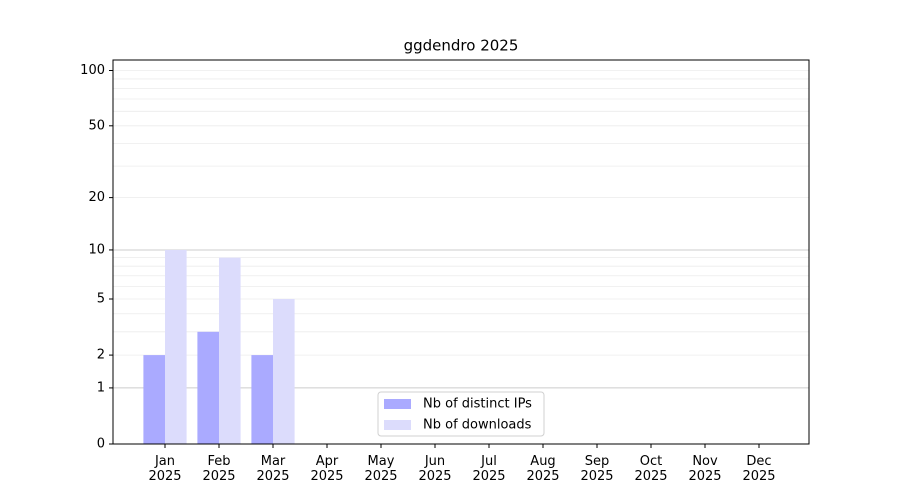 The height and width of the screenshot is (500, 900). What do you see at coordinates (461, 46) in the screenshot?
I see `chart-title: ggdendro 2025` at bounding box center [461, 46].